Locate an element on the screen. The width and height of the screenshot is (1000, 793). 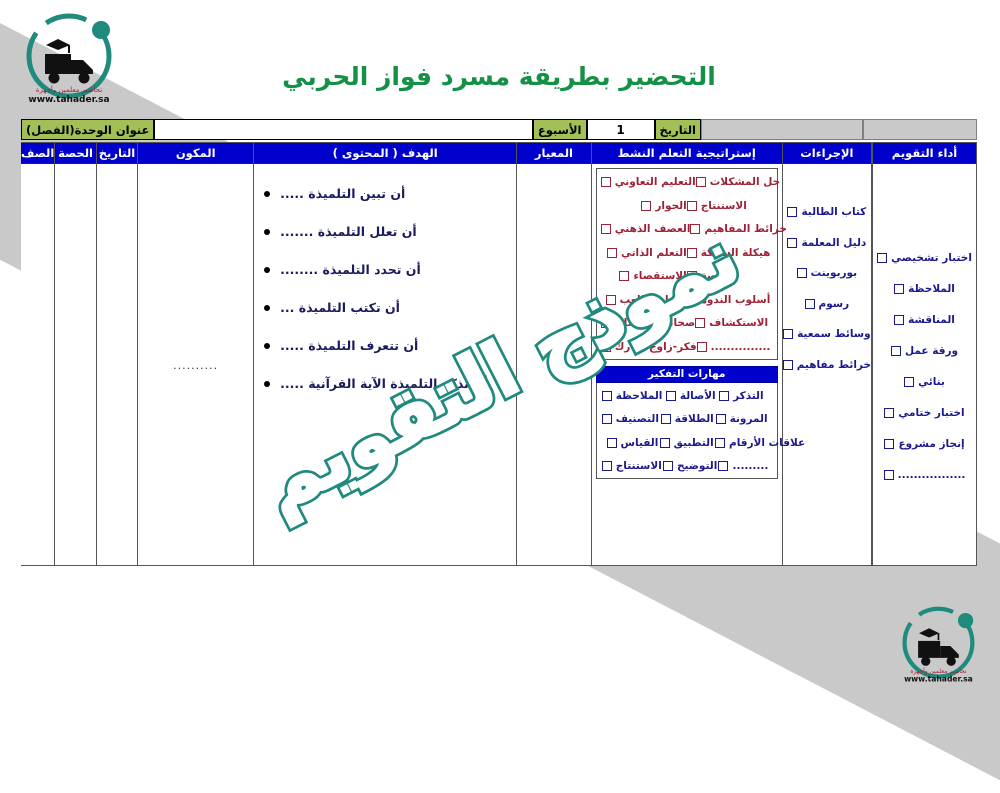
procedure-checkbox-0: كتاب الطالبة is located at coordinates (827, 212).